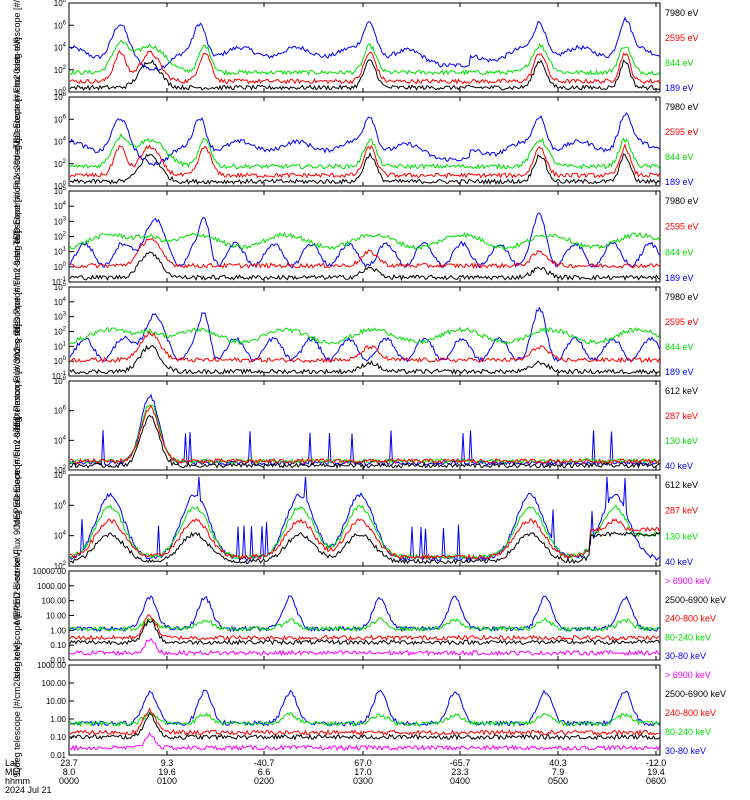 Image resolution: width=750 pixels, height=800 pixels. Describe the element at coordinates (11, 763) in the screenshot. I see `x-row-label: Lat` at that location.